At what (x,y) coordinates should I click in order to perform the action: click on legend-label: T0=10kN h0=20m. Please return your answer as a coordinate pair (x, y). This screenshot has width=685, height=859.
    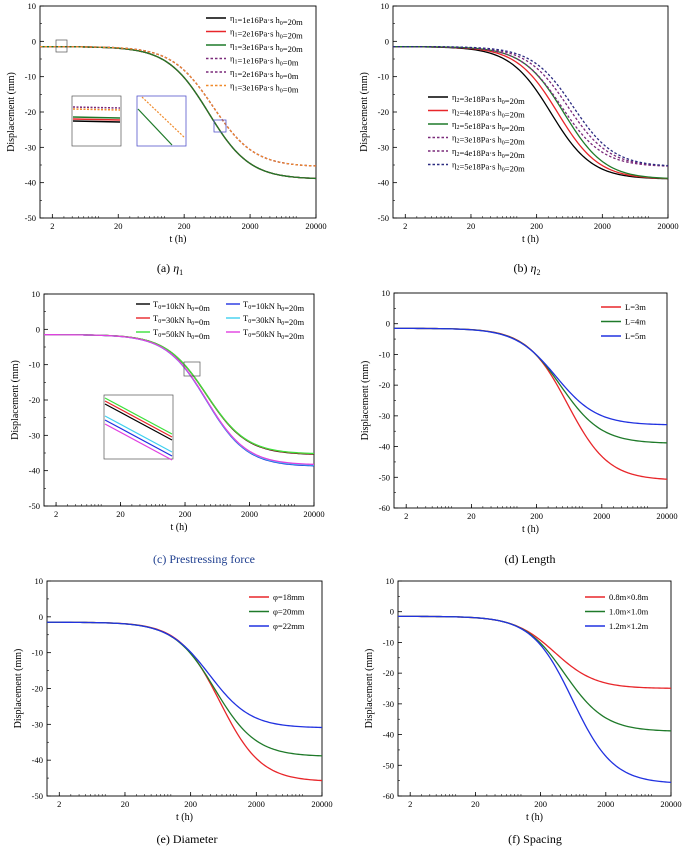
    Looking at the image, I should click on (274, 306).